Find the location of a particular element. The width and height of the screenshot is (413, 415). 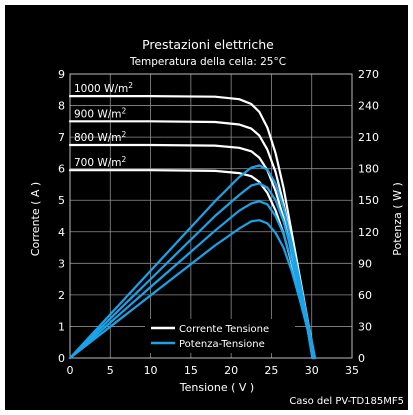

irradiance-label-text: 700 W/m is located at coordinates (98, 163).